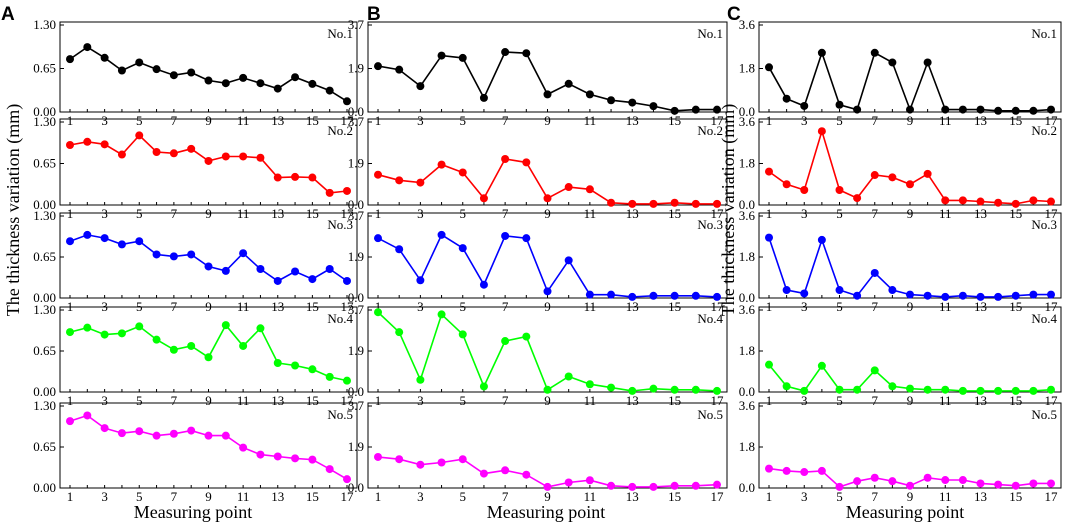  I want to click on y-tick-label: 1.9, so click(356, 446).